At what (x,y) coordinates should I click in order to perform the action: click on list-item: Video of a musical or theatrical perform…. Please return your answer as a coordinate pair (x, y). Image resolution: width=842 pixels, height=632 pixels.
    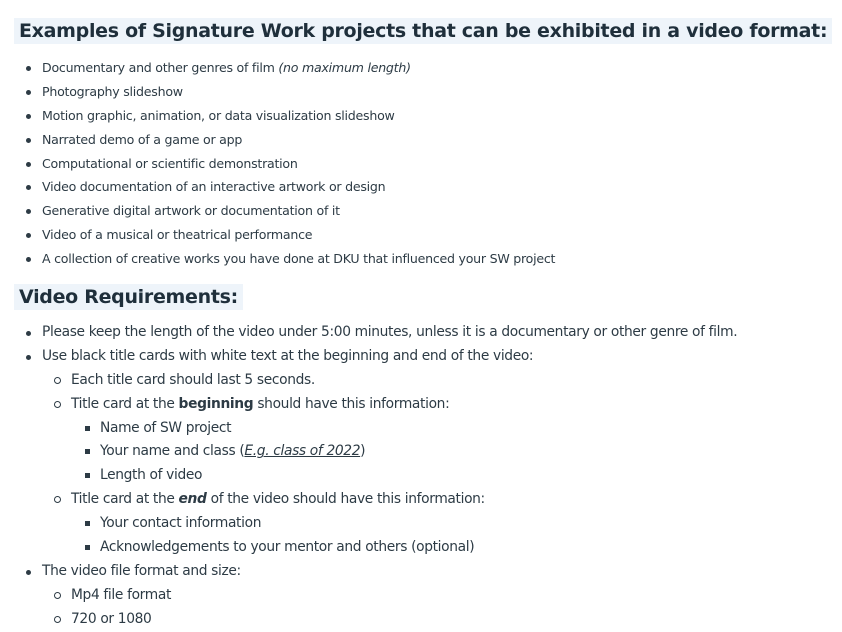
    Looking at the image, I should click on (424, 235).